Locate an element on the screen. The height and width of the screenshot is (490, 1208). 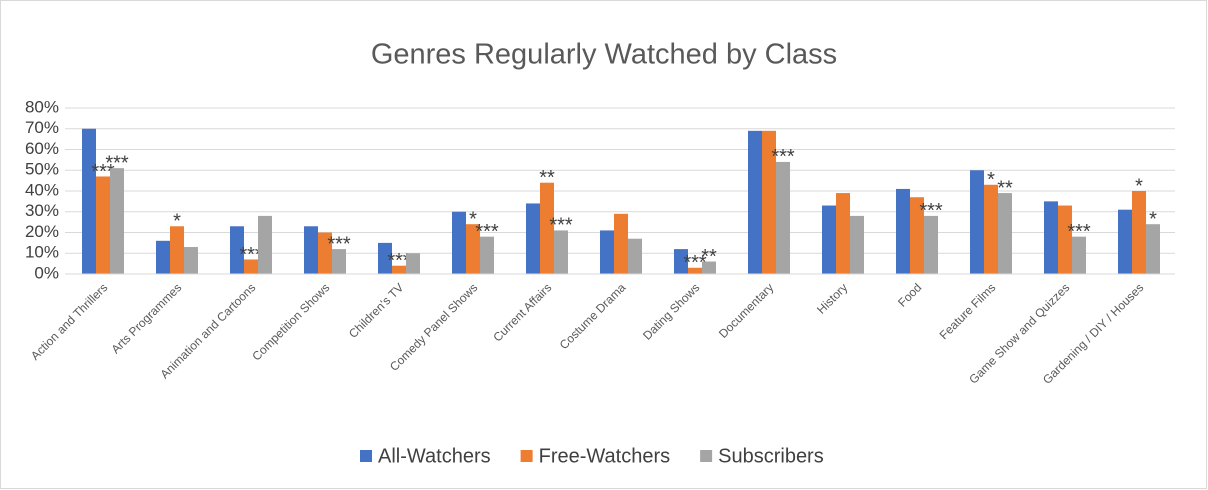
y-tick-label: 40% is located at coordinates (42, 189).